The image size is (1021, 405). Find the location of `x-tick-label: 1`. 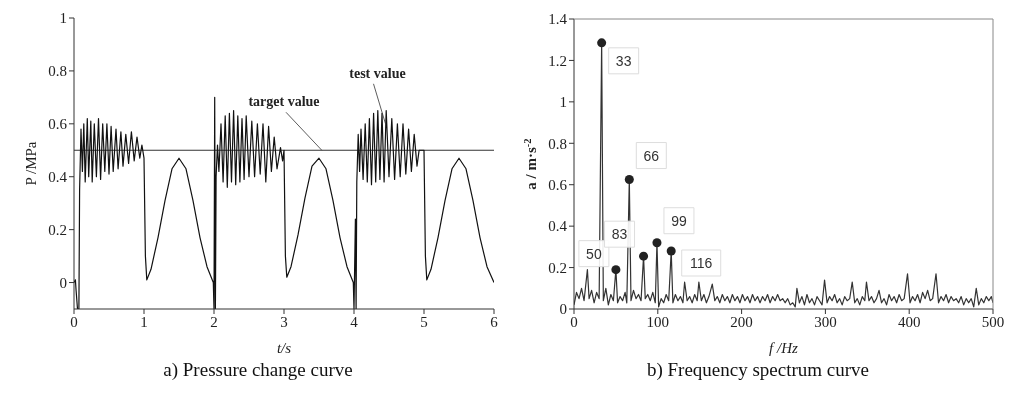

x-tick-label: 1 is located at coordinates (144, 321).